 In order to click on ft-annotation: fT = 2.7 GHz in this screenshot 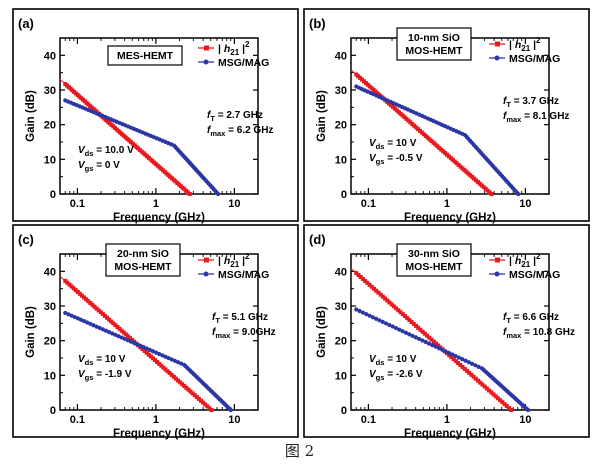, I will do `click(235, 116)`.